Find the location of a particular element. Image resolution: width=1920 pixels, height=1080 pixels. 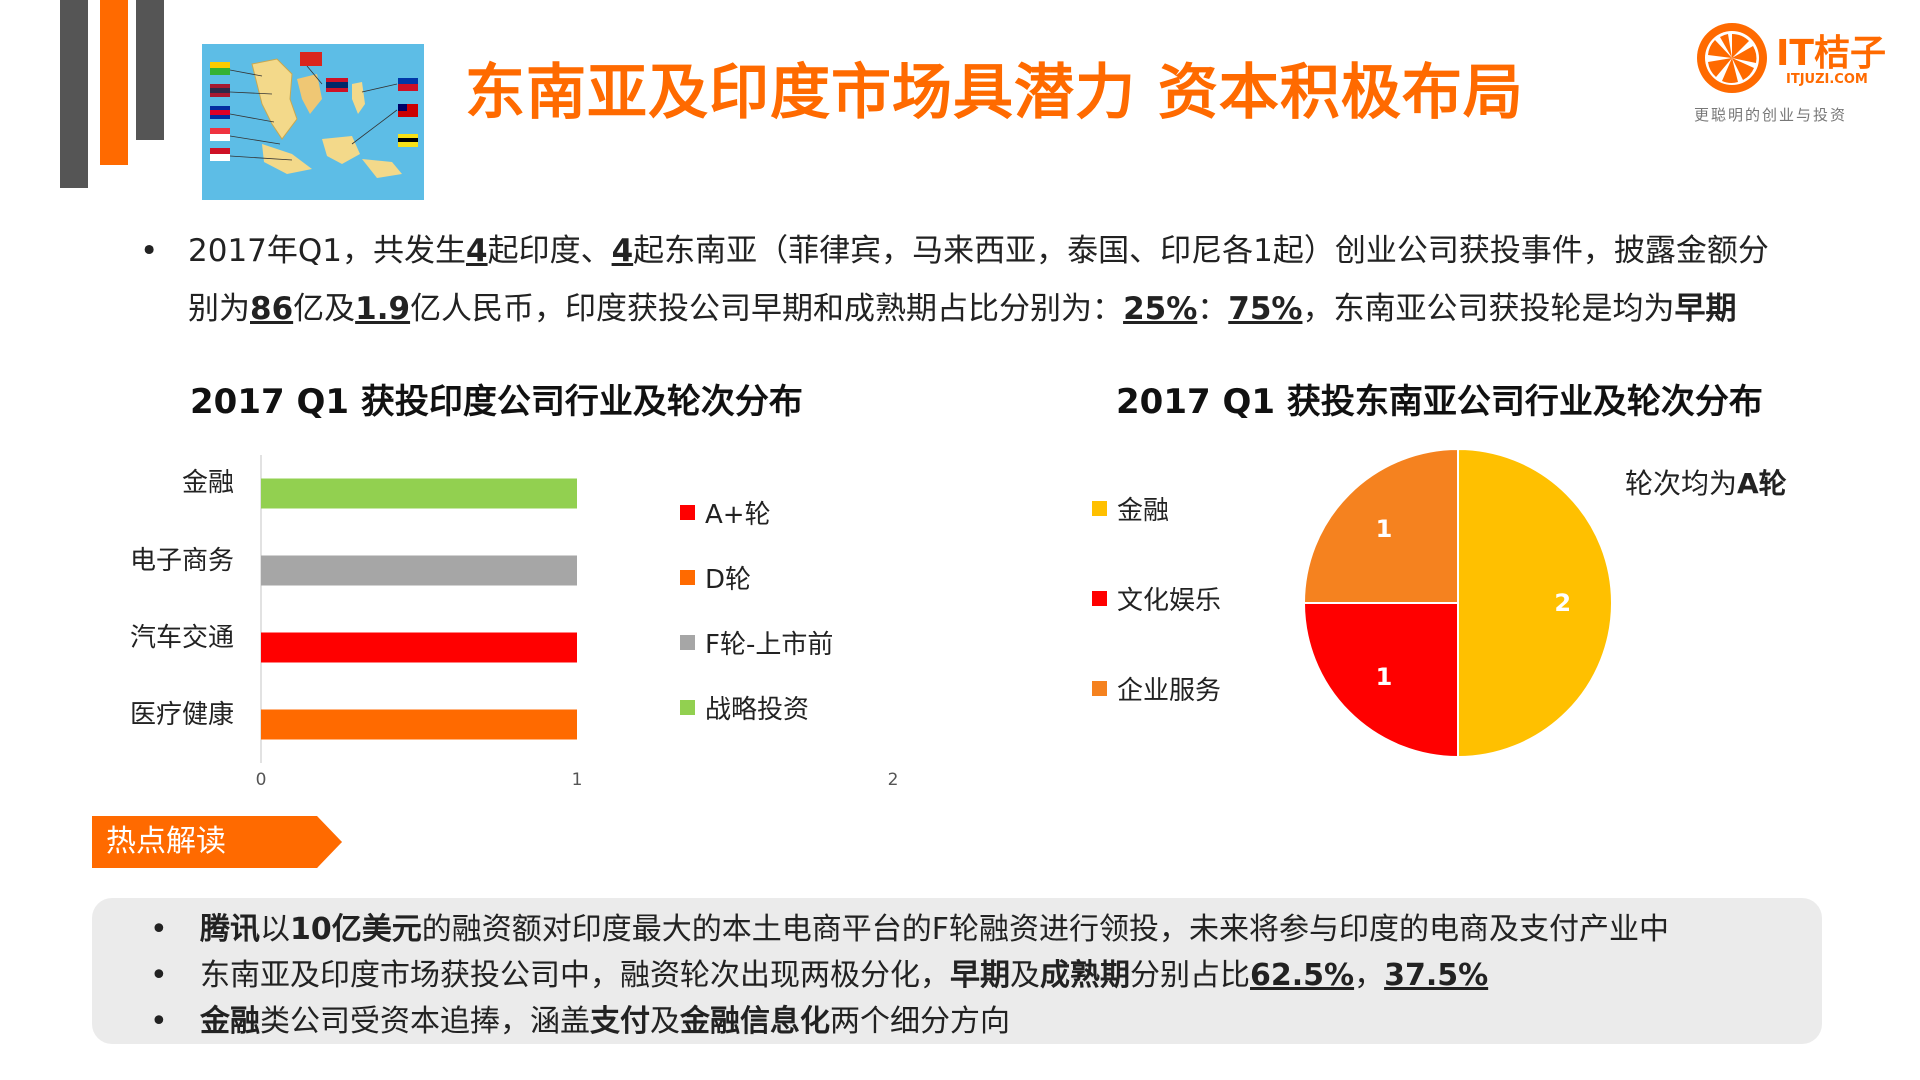

summary-sea-amount: 1.9 is located at coordinates (383, 309).